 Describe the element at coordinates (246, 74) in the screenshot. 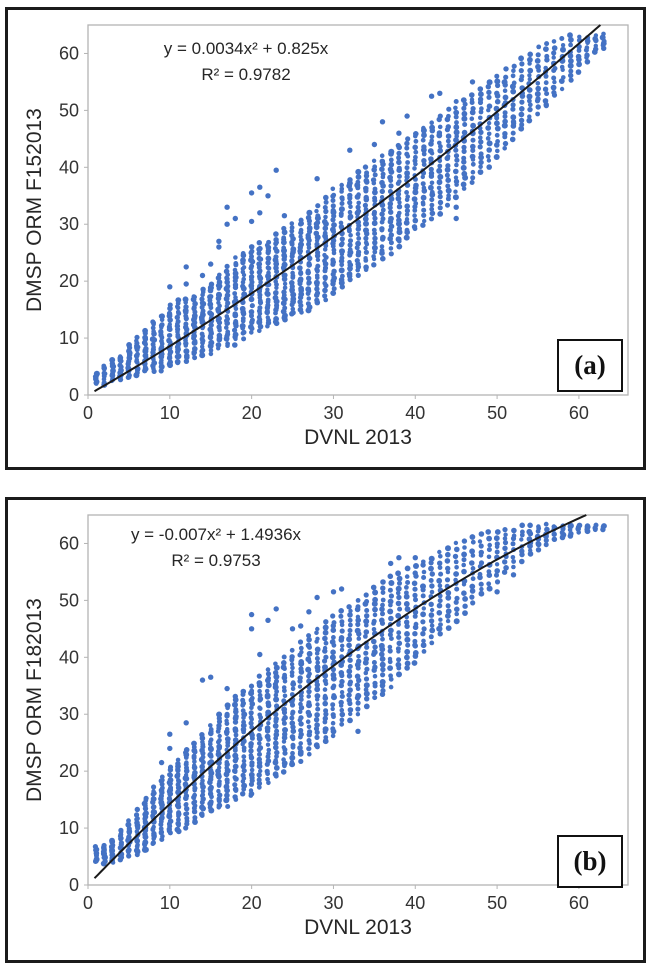

I see `r-squared-label-a: R² = 0.9782` at that location.